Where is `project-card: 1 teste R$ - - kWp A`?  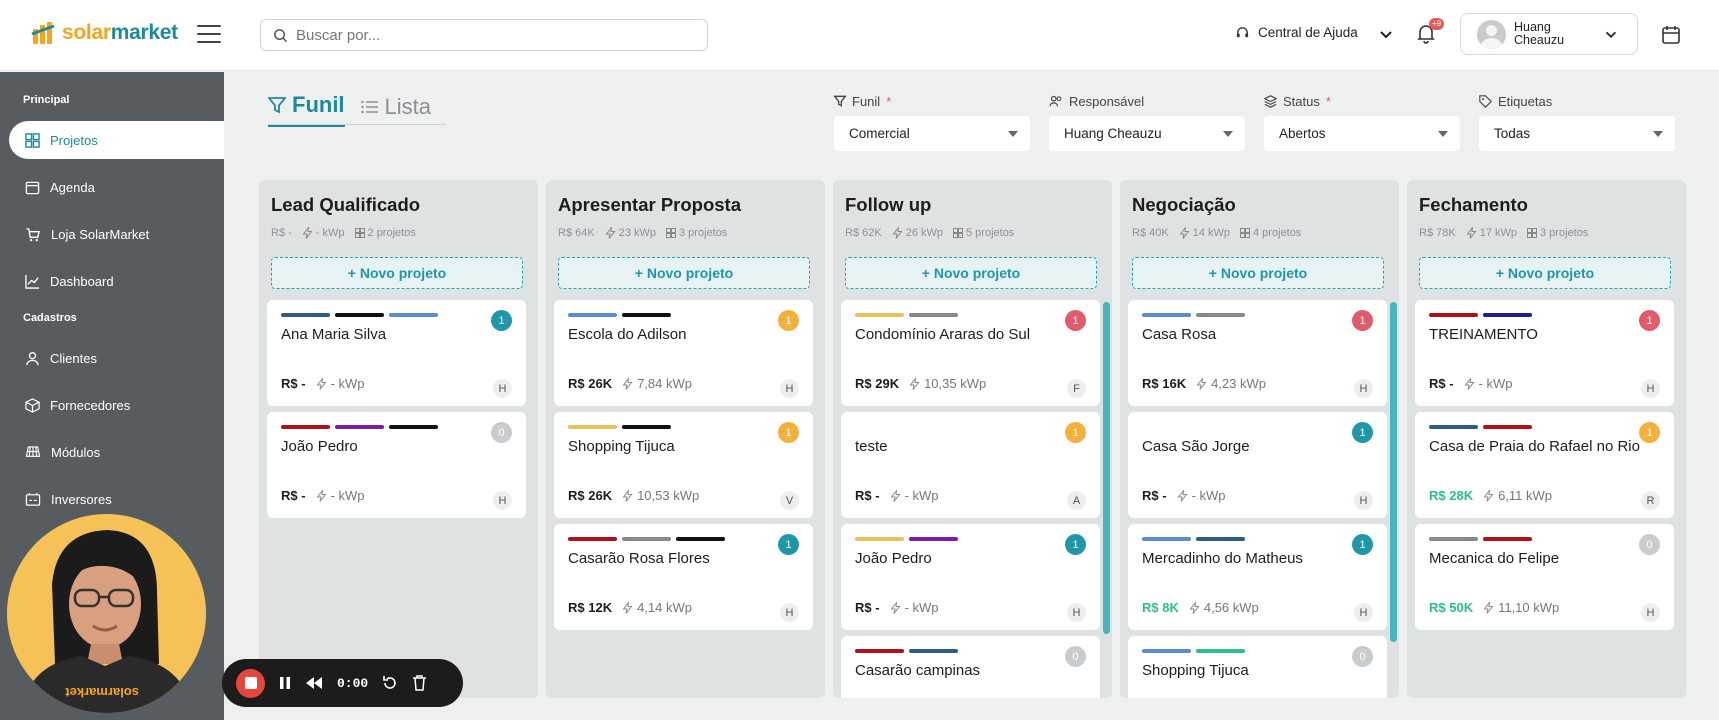
project-card: 1 teste R$ - - kWp A is located at coordinates (970, 465).